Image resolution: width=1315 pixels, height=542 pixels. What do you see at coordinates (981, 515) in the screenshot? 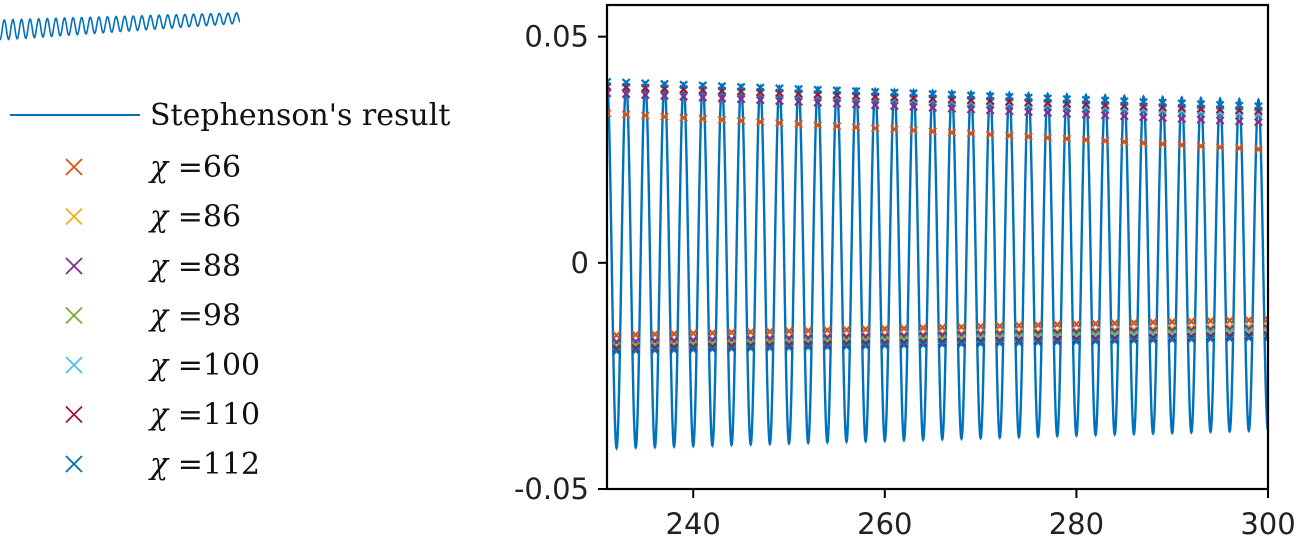
I see `x-axis: 240 260 280 300` at bounding box center [981, 515].